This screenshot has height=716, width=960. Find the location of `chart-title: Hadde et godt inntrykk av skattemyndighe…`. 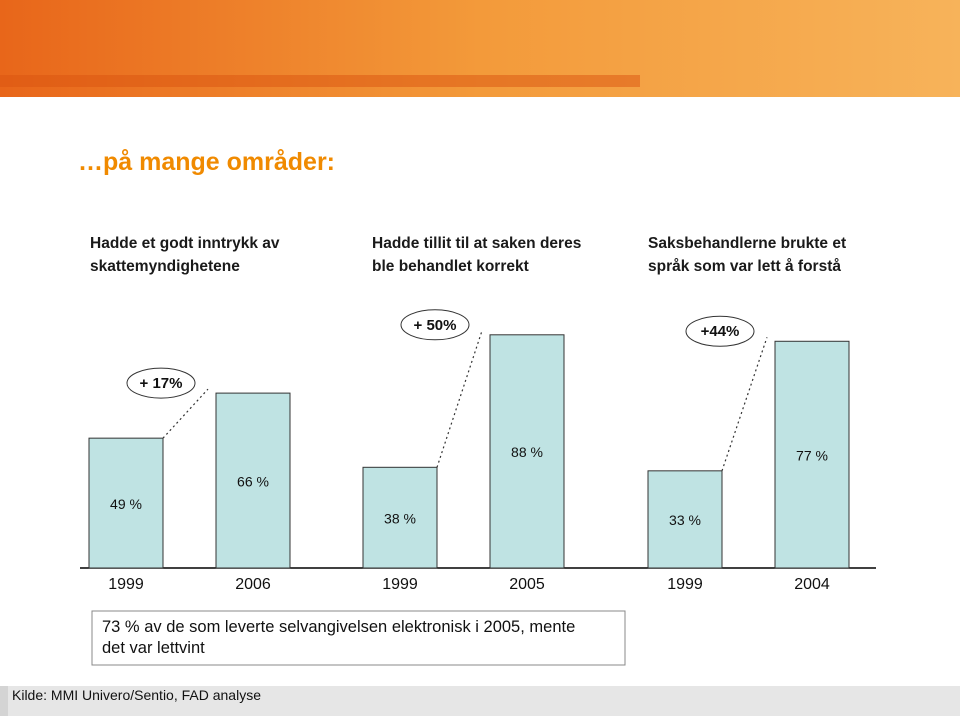

chart-title: Hadde et godt inntrykk av skattemyndighe… is located at coordinates (185, 255).